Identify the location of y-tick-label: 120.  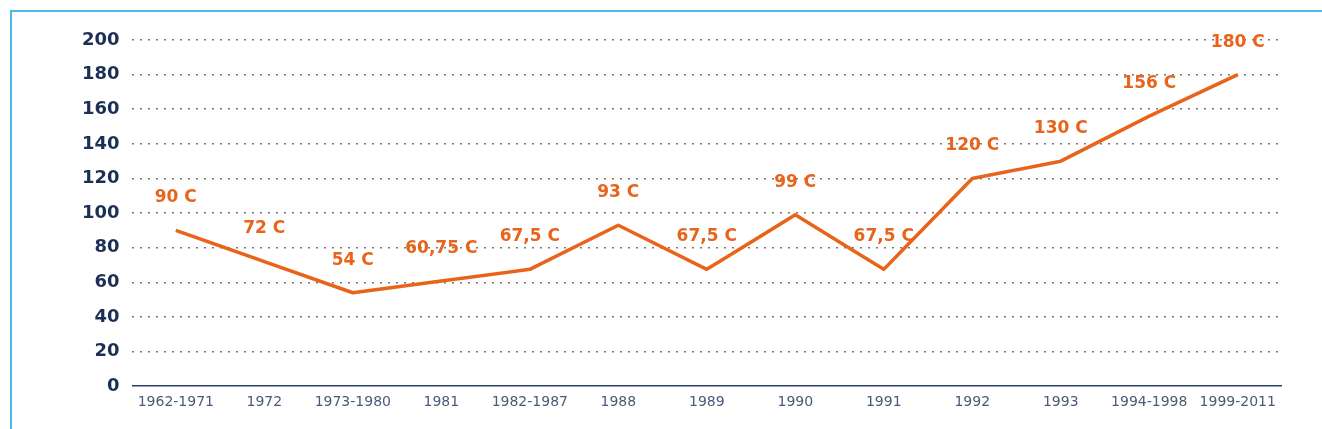
(101, 177).